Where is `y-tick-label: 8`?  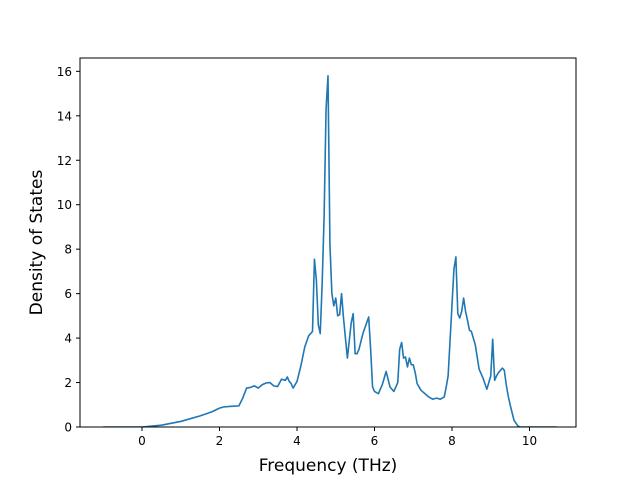
y-tick-label: 8 is located at coordinates (68, 250).